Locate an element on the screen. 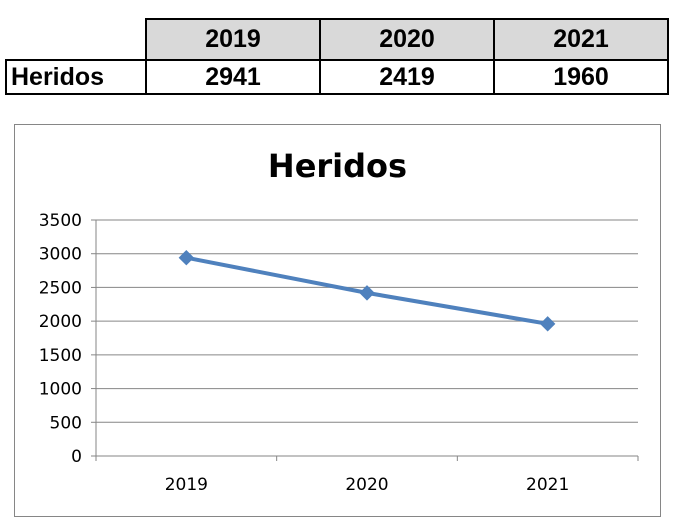 The height and width of the screenshot is (527, 682). x-tick-label: 2020 is located at coordinates (366, 485).